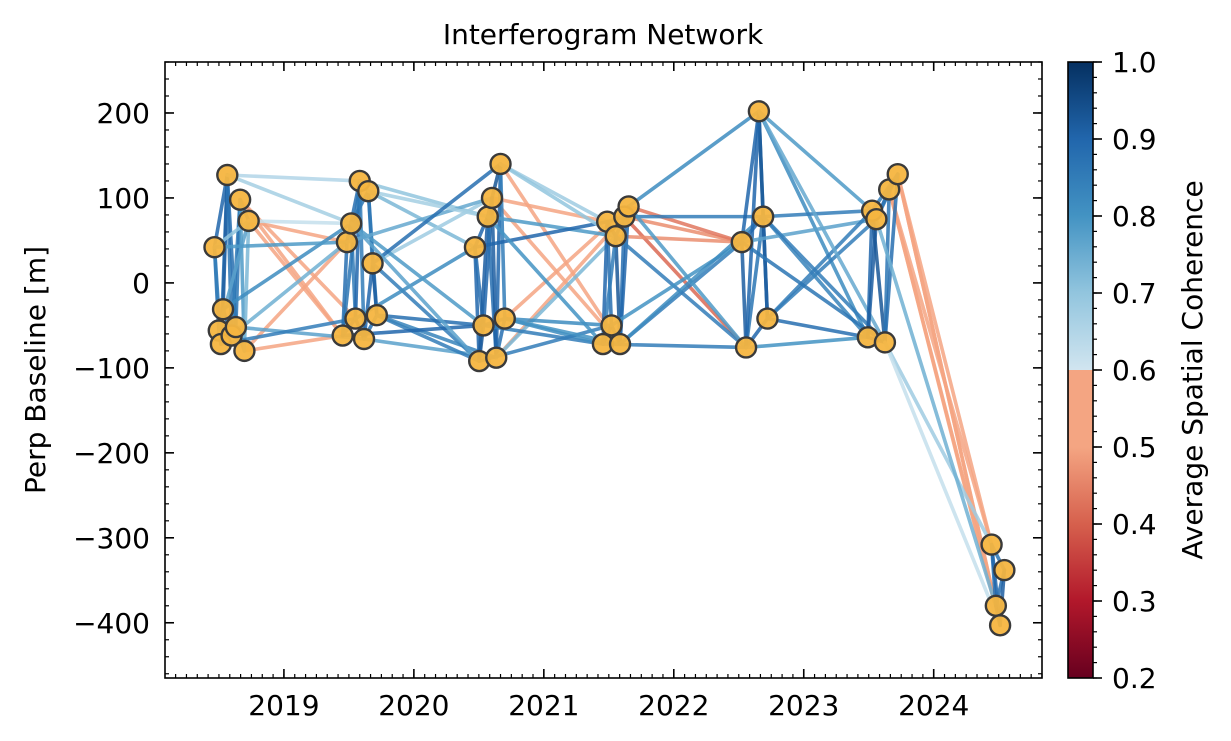 The image size is (1231, 741). What do you see at coordinates (1080, 370) in the screenshot?
I see `colorbar-gradient` at bounding box center [1080, 370].